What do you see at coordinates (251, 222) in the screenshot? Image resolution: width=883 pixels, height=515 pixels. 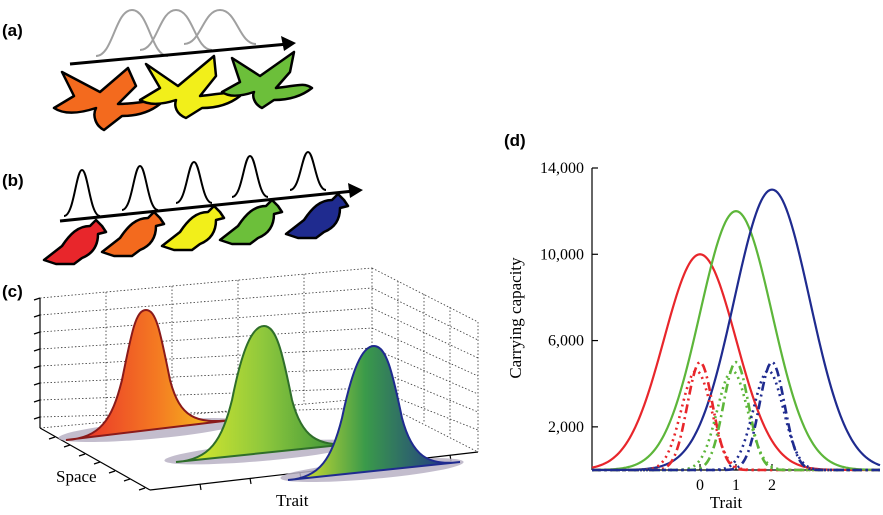 I see `panel-b-bird-green` at bounding box center [251, 222].